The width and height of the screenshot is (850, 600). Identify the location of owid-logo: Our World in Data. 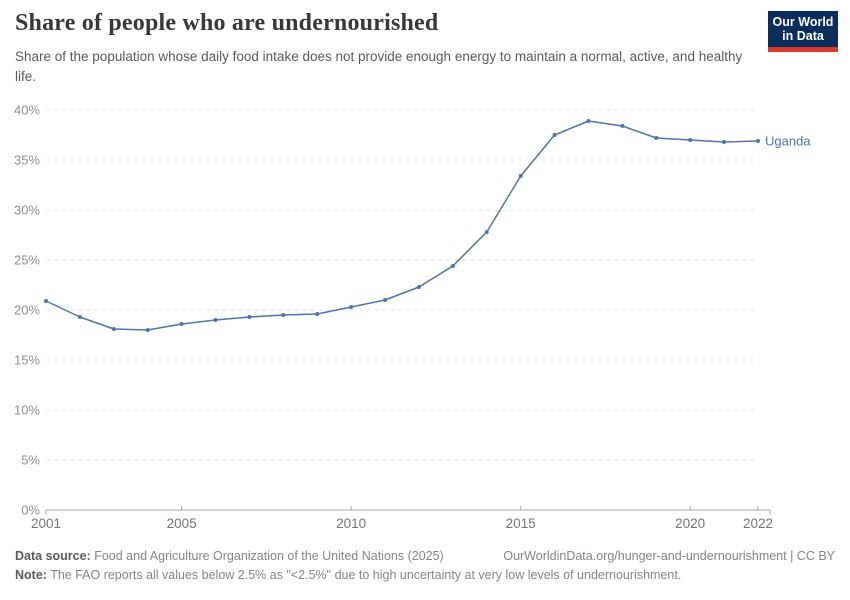
(803, 31).